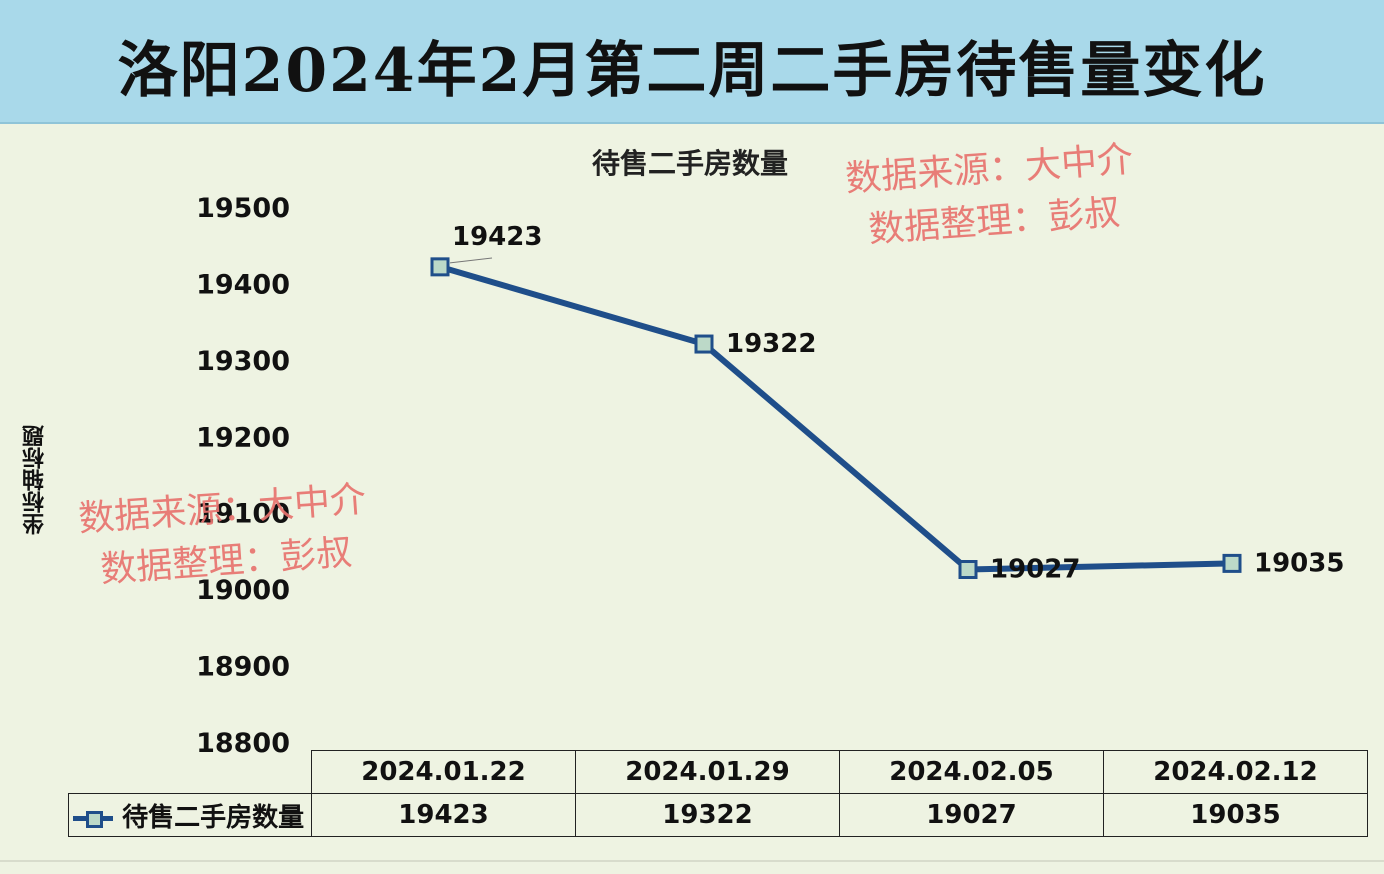 Image resolution: width=1384 pixels, height=874 pixels. Describe the element at coordinates (689, 163) in the screenshot. I see `chart-title: 待售二手房数量` at that location.